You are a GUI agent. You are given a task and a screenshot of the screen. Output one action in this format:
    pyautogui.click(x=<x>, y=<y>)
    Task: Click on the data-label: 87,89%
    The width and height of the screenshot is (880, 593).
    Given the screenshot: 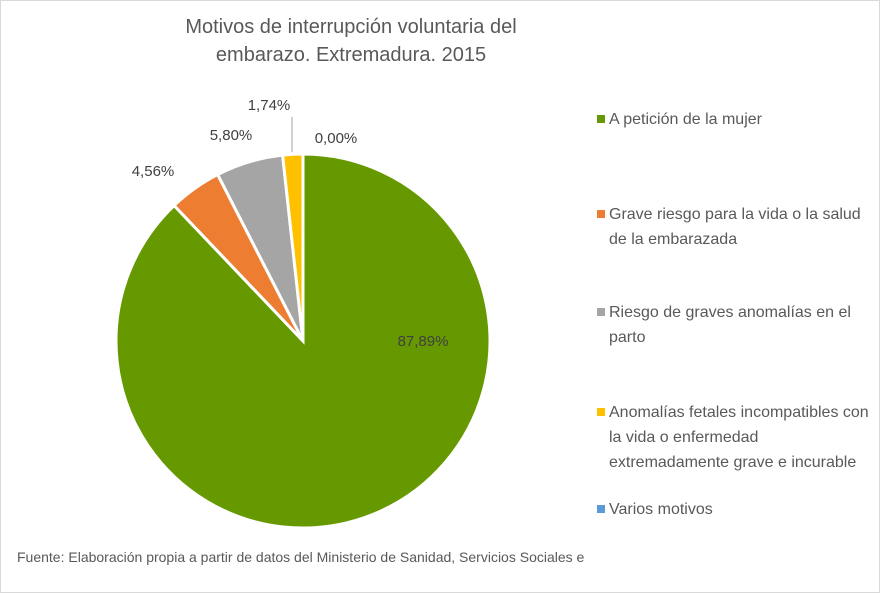 What is the action you would take?
    pyautogui.click(x=423, y=341)
    